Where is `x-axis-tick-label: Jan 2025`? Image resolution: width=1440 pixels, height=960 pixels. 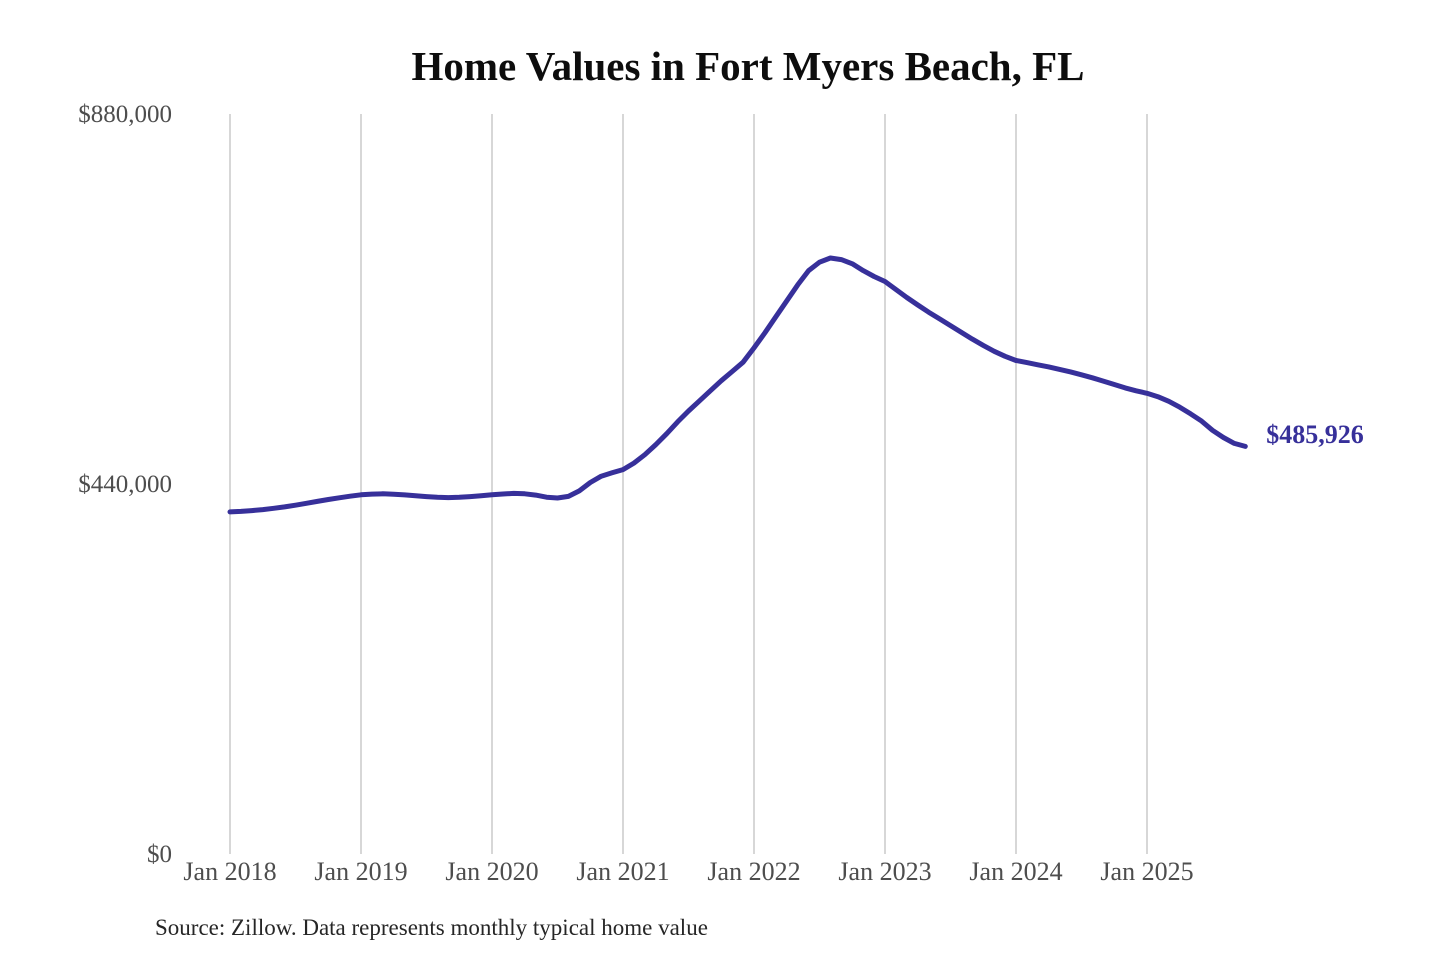 x-axis-tick-label: Jan 2025 is located at coordinates (1147, 871).